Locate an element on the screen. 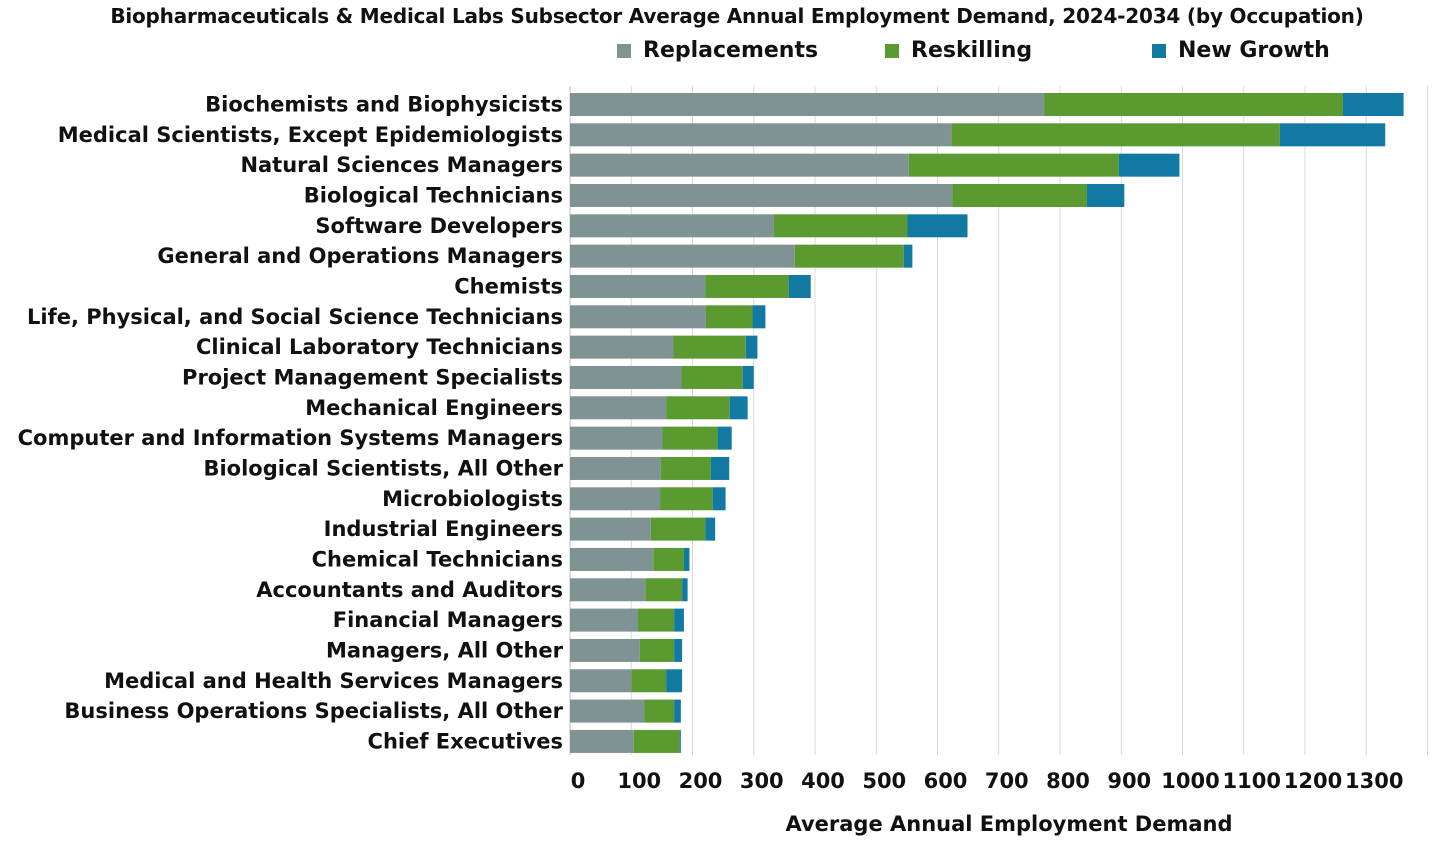 This screenshot has height=843, width=1440. x-tick-label-1100: 1100 is located at coordinates (1252, 781).